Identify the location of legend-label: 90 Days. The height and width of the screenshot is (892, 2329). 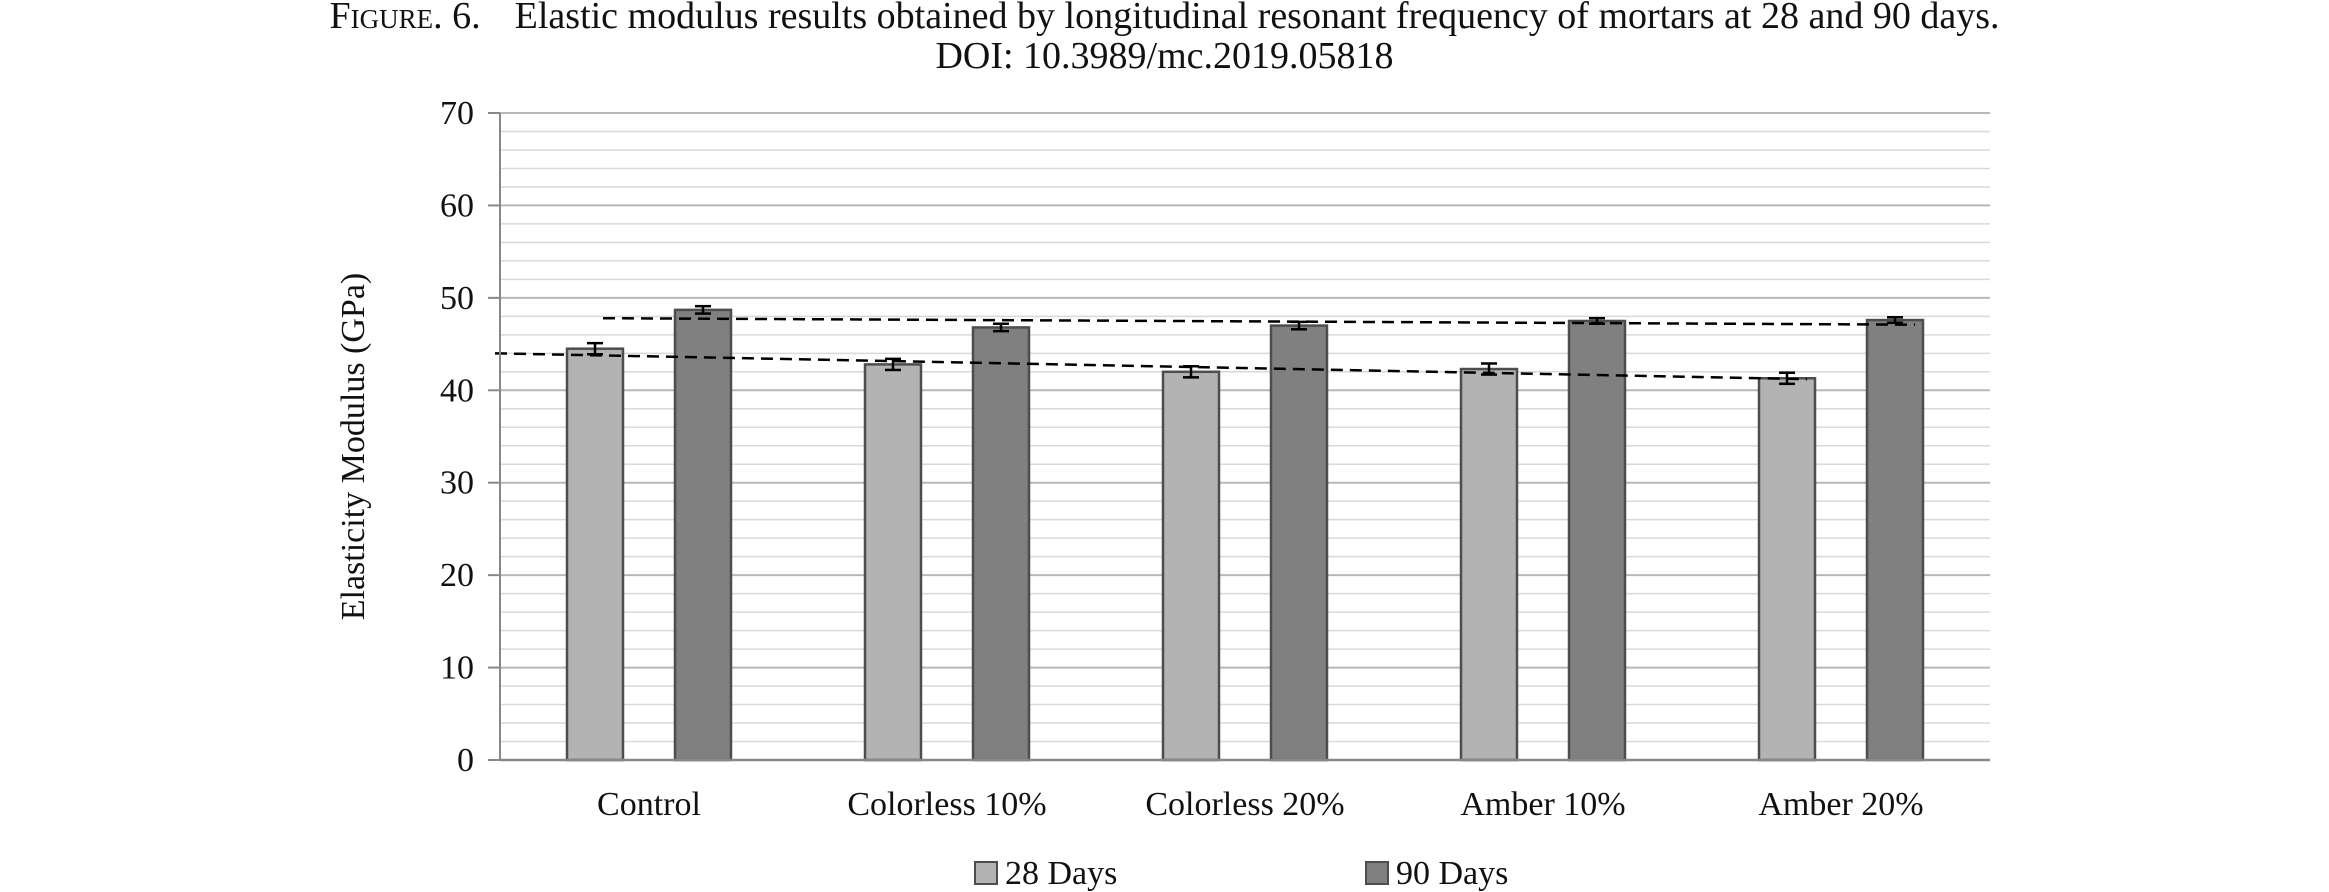
(1452, 873).